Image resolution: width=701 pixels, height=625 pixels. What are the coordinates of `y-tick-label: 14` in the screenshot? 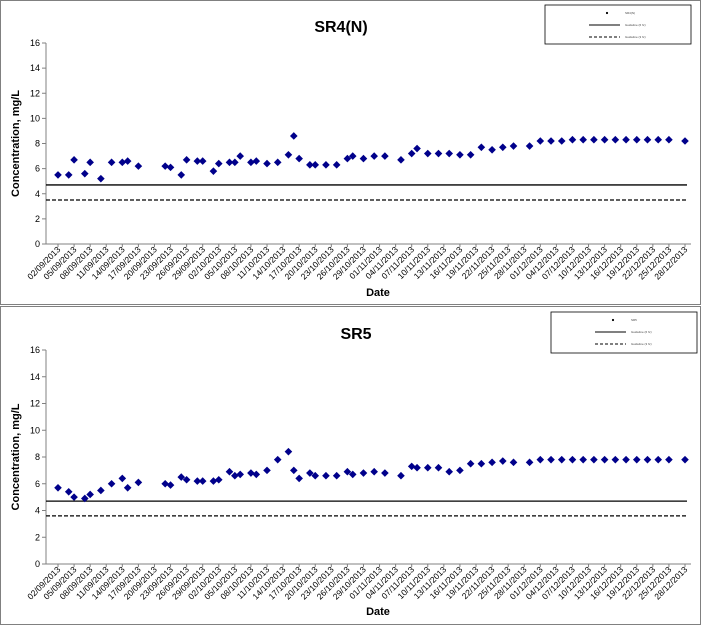 It's located at (35, 68).